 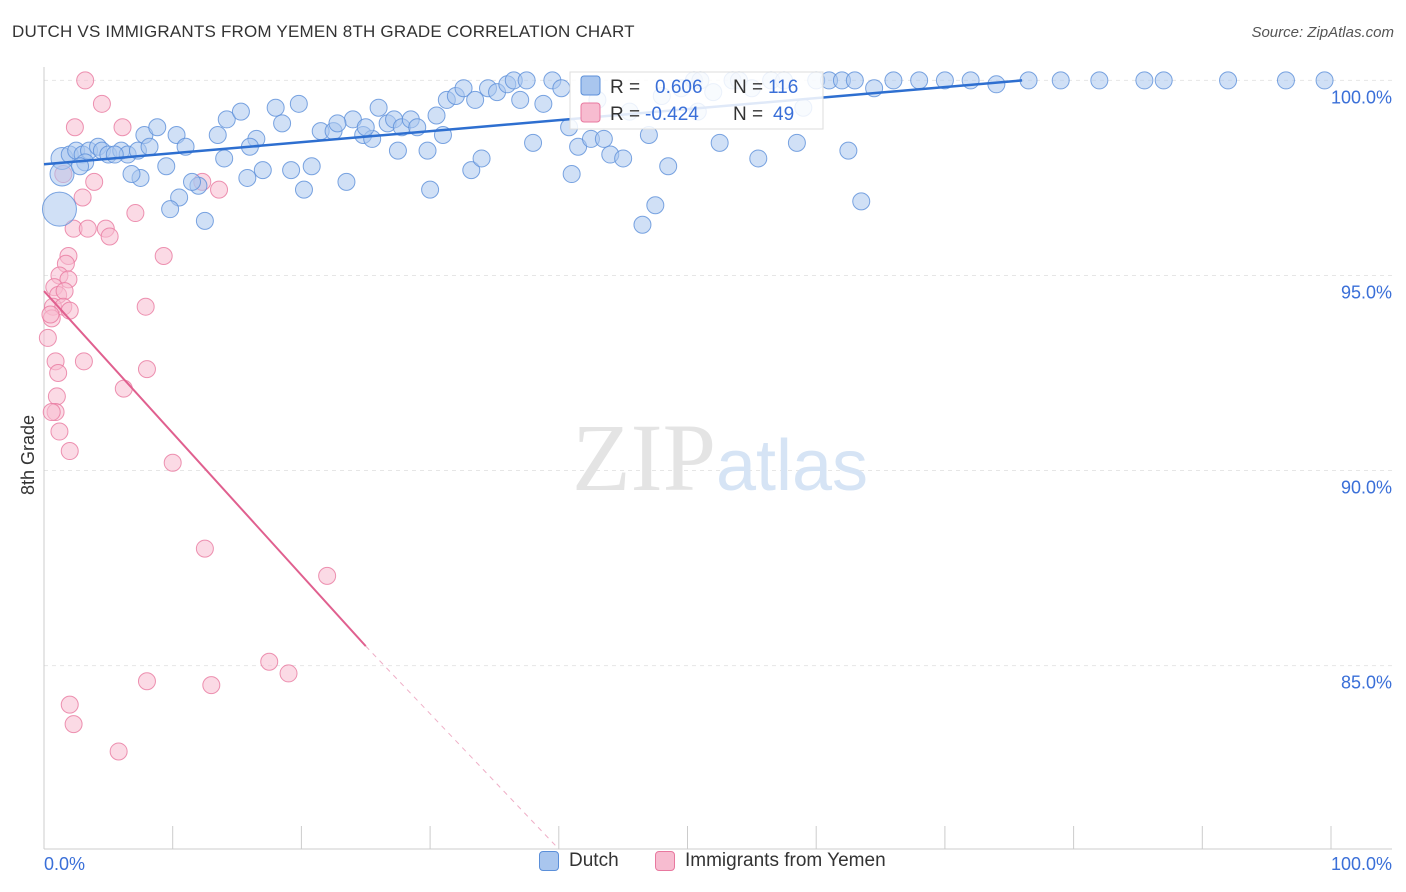 I want to click on stats-n-label-yemen: N =, so click(x=748, y=114).